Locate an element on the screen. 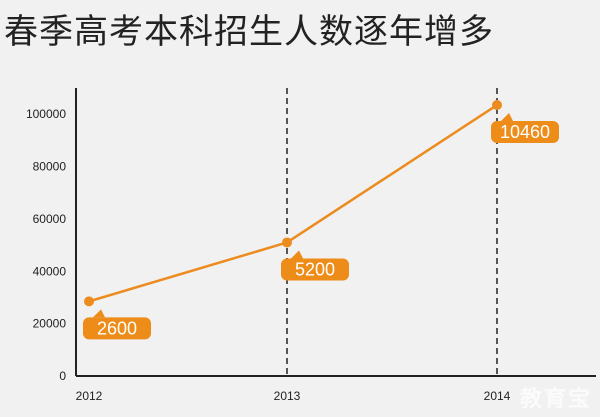 The width and height of the screenshot is (600, 417). data-label: 5200 is located at coordinates (315, 269).